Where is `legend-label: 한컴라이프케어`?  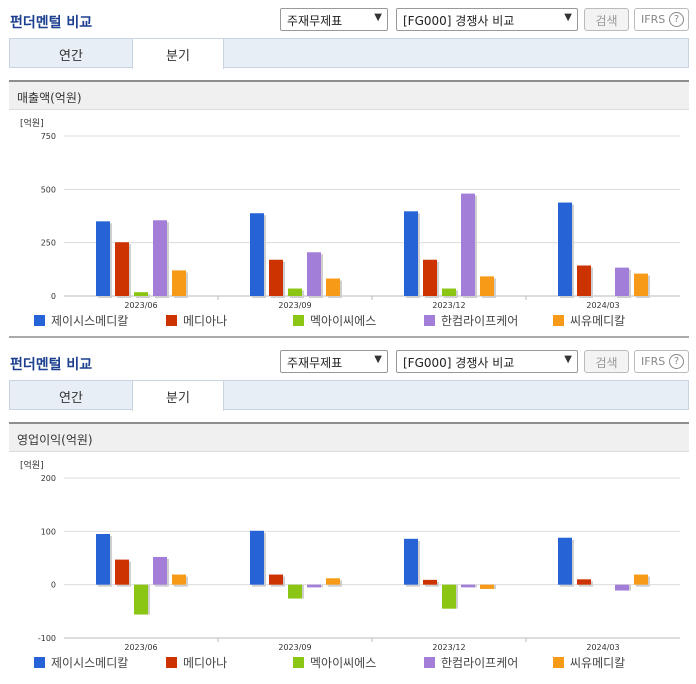
legend-label: 한컴라이프케어 is located at coordinates (480, 663).